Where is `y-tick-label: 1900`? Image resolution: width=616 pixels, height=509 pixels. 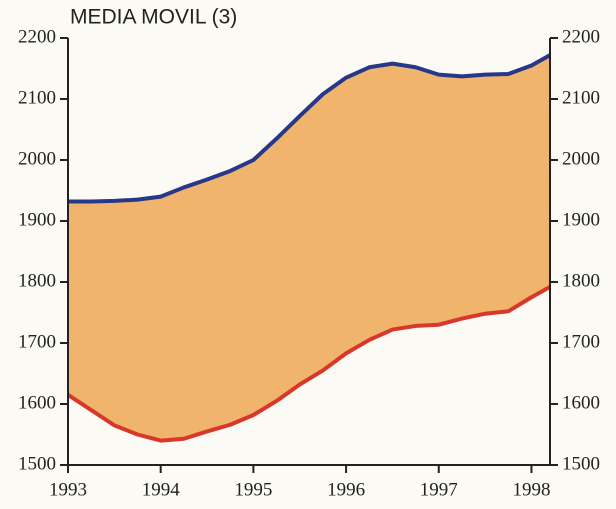
y-tick-label: 1900 is located at coordinates (37, 219).